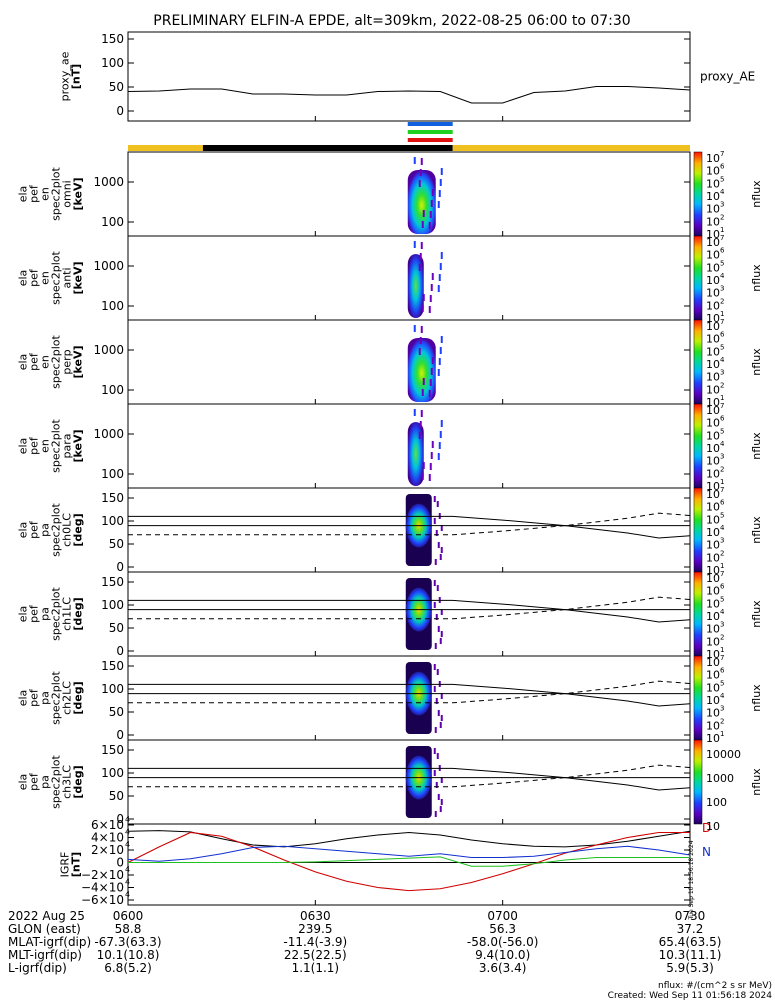 Image resolution: width=775 pixels, height=1000 pixels. What do you see at coordinates (706, 852) in the screenshot?
I see `igrf-legend-n: N` at bounding box center [706, 852].